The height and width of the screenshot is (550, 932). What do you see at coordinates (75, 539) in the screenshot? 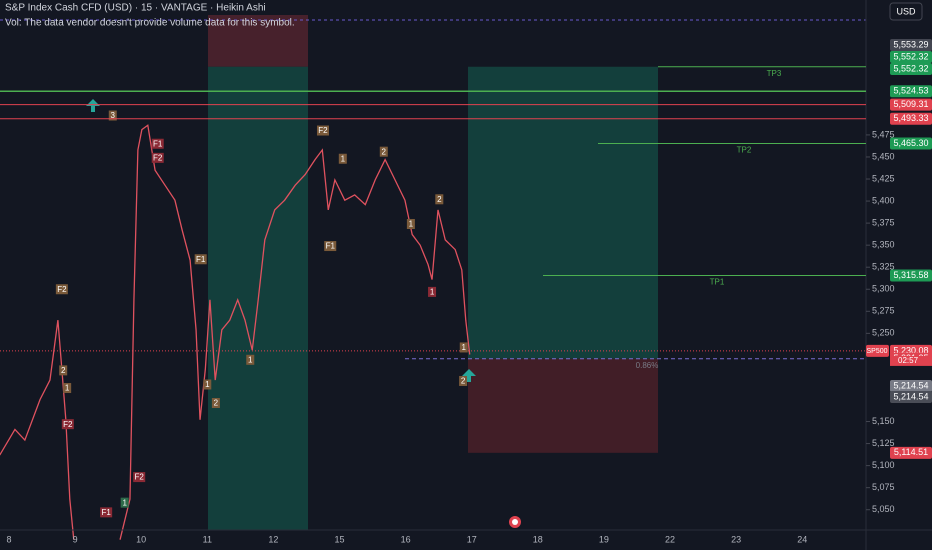
I see `x-tick-label: 9` at bounding box center [75, 539].